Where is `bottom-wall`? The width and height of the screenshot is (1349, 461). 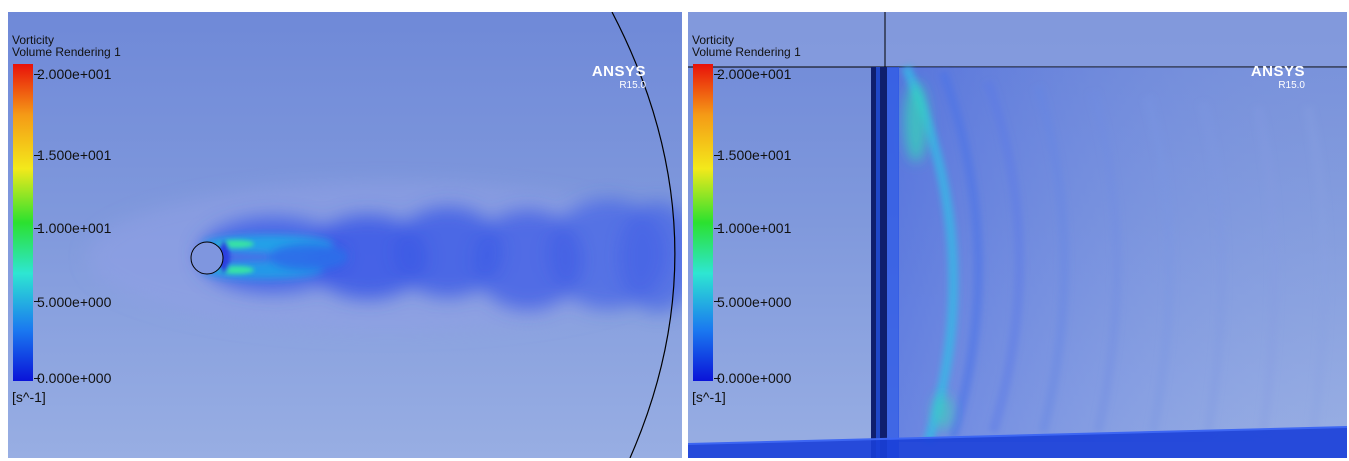
bottom-wall is located at coordinates (1017, 442).